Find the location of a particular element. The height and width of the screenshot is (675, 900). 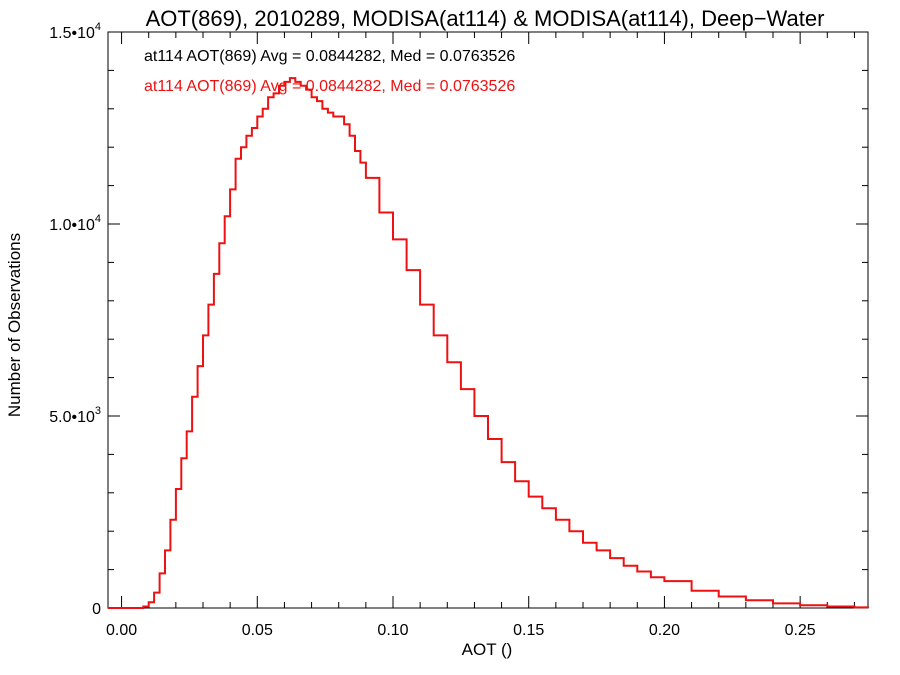

y-tick-labels: 0 5.0•103 1.0•104 1.5•104 is located at coordinates (75, 319).